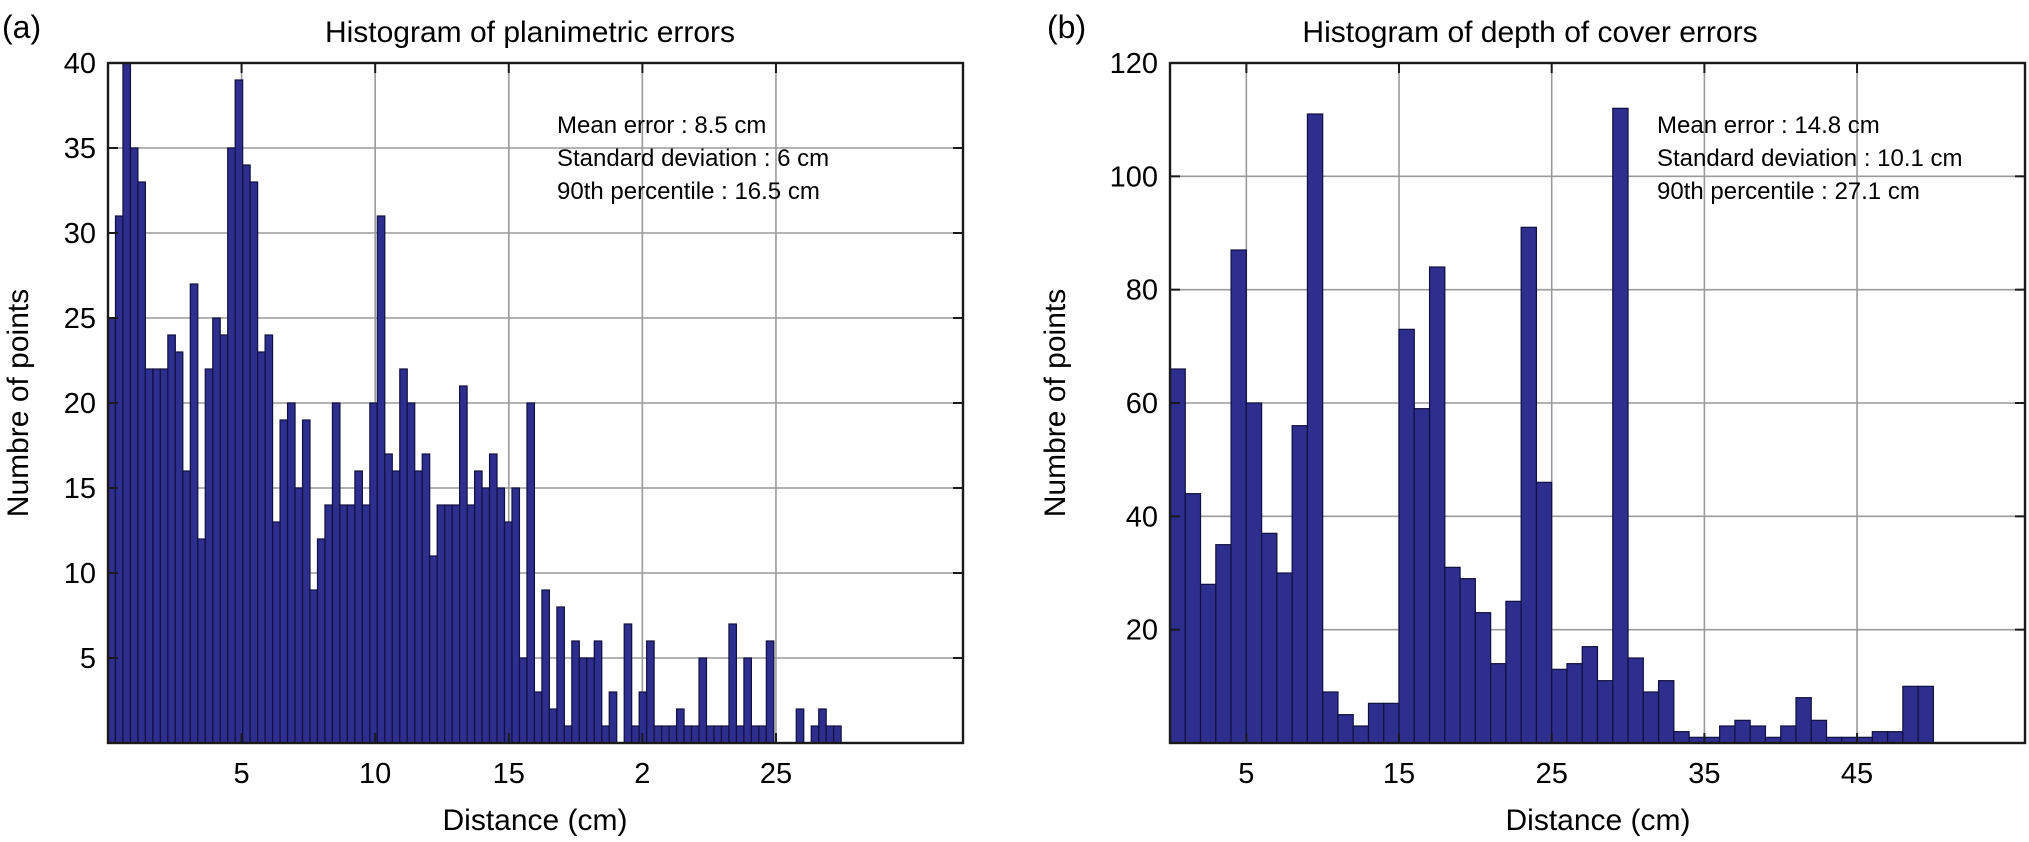 Image resolution: width=2029 pixels, height=842 pixels. Describe the element at coordinates (18, 403) in the screenshot. I see `y-axis-label-a: Numbre of points` at that location.